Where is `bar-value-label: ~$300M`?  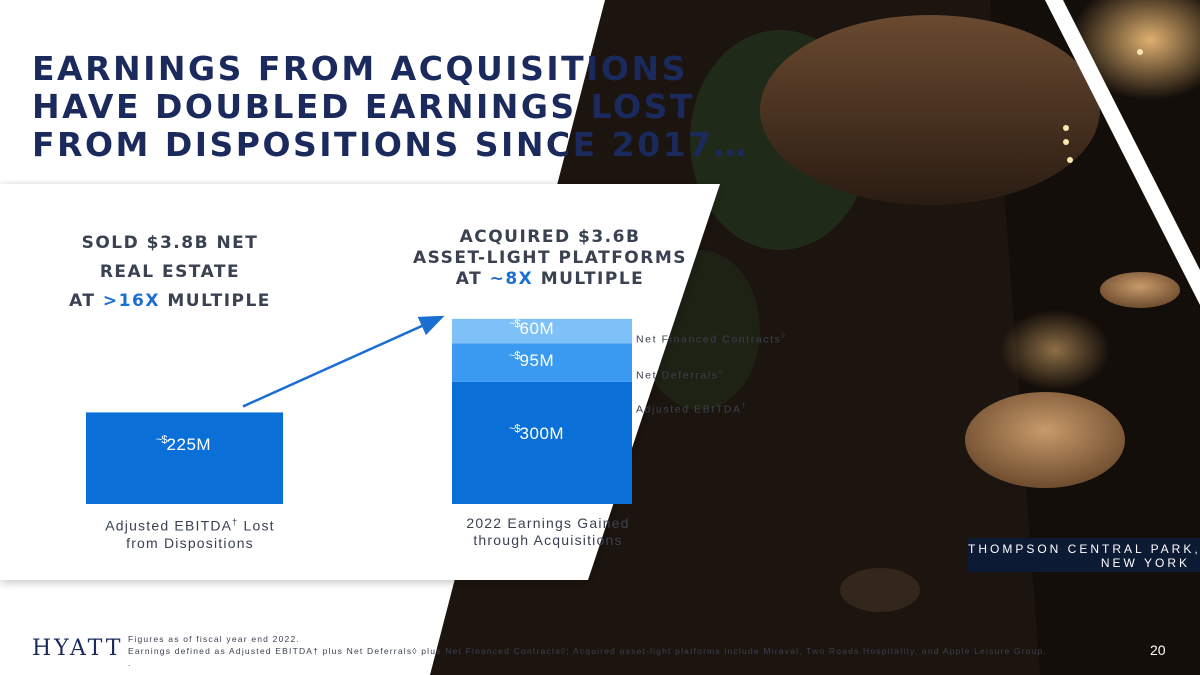 bar-value-label: ~$300M is located at coordinates (536, 433).